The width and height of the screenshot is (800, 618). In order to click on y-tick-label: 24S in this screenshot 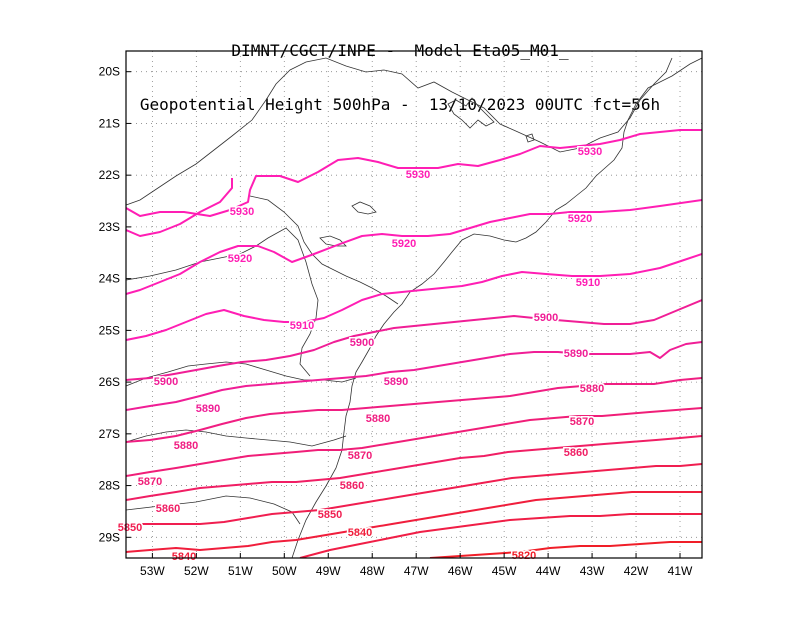, I will do `click(109, 279)`.